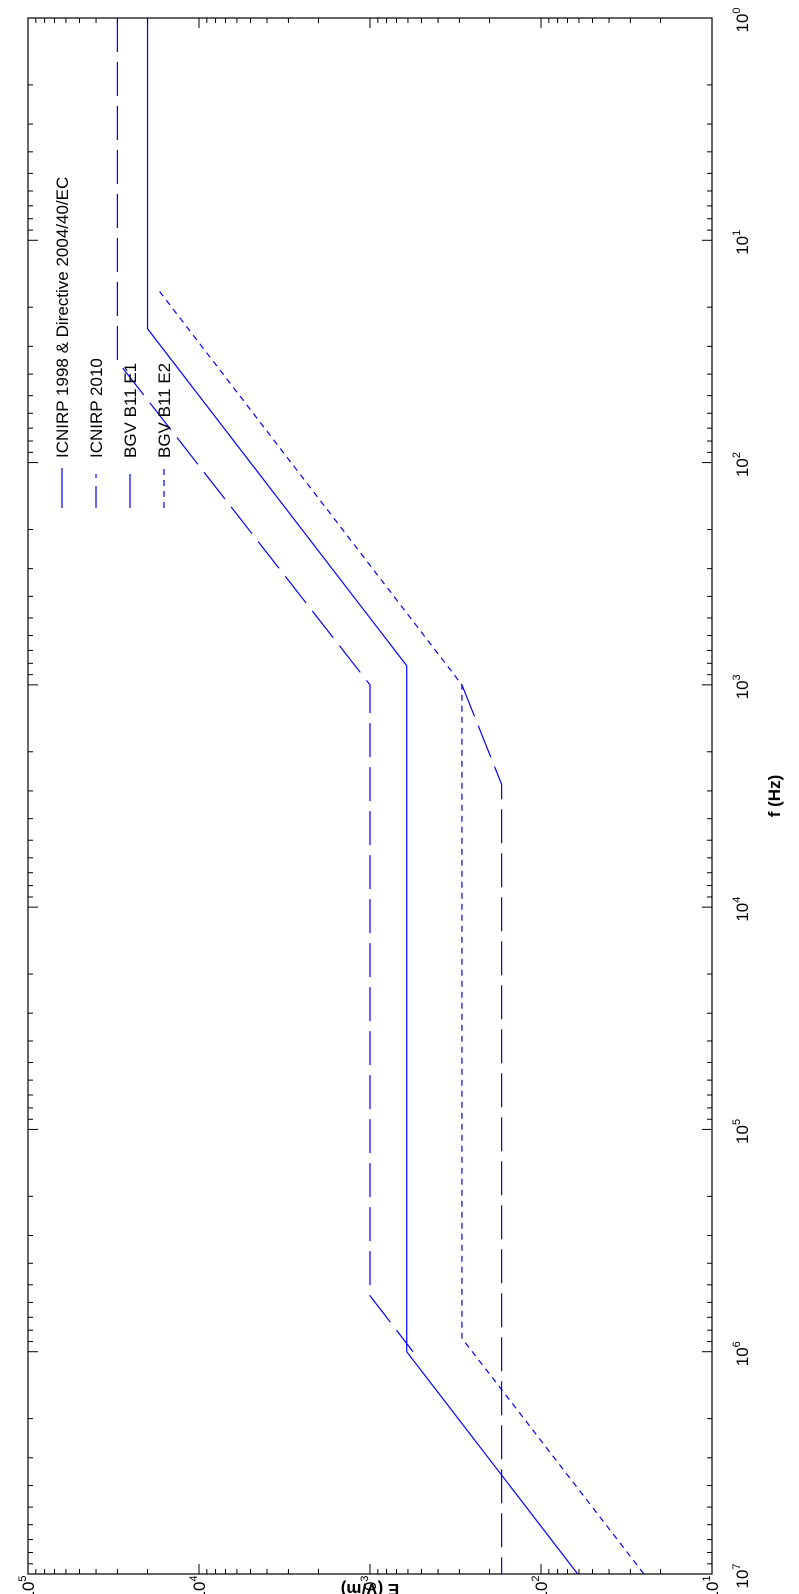 The height and width of the screenshot is (1594, 799). I want to click on legend-label-icnirp-2010: ICNIRP 2010, so click(96, 408).